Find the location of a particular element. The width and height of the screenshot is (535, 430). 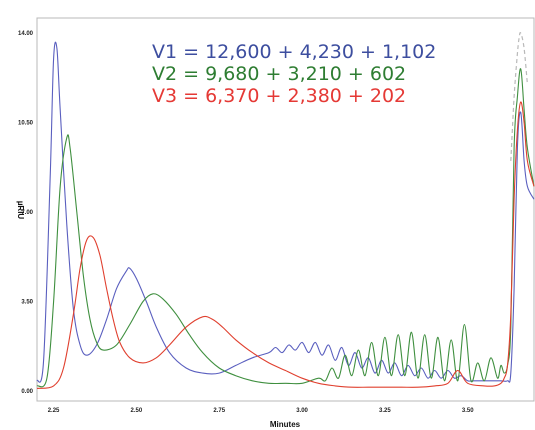

x-tick-label: 2.50 is located at coordinates (137, 411).